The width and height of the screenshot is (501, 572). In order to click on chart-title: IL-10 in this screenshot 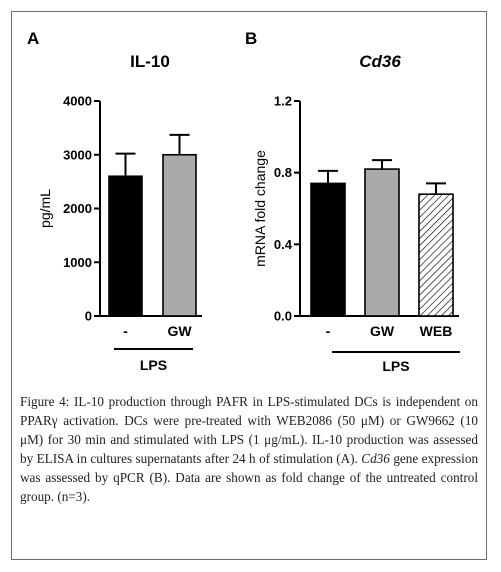, I will do `click(150, 61)`.